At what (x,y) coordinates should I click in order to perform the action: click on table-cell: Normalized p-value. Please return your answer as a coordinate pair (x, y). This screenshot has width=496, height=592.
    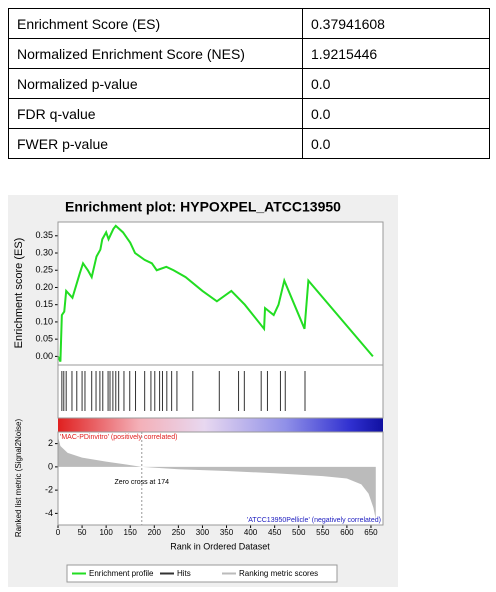
    Looking at the image, I should click on (155, 83).